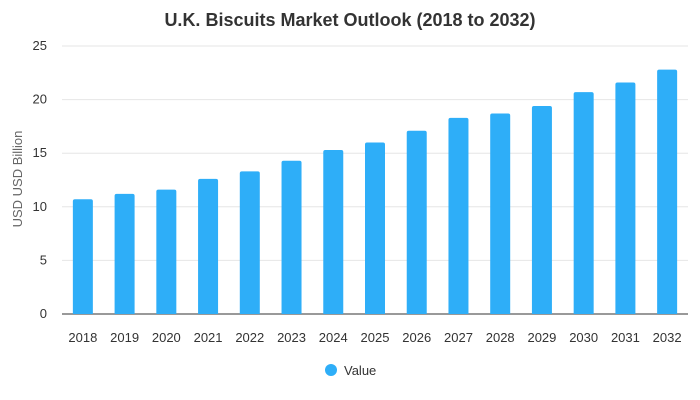 The height and width of the screenshot is (400, 700). I want to click on x-tick-label: 2023, so click(291, 337).